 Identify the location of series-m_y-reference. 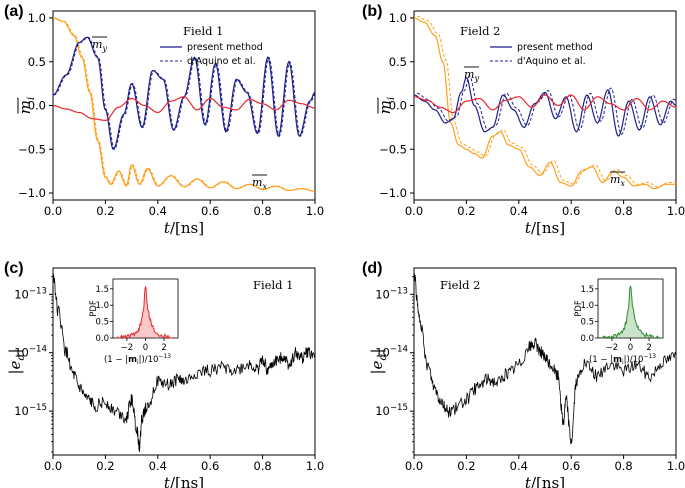
(546, 105).